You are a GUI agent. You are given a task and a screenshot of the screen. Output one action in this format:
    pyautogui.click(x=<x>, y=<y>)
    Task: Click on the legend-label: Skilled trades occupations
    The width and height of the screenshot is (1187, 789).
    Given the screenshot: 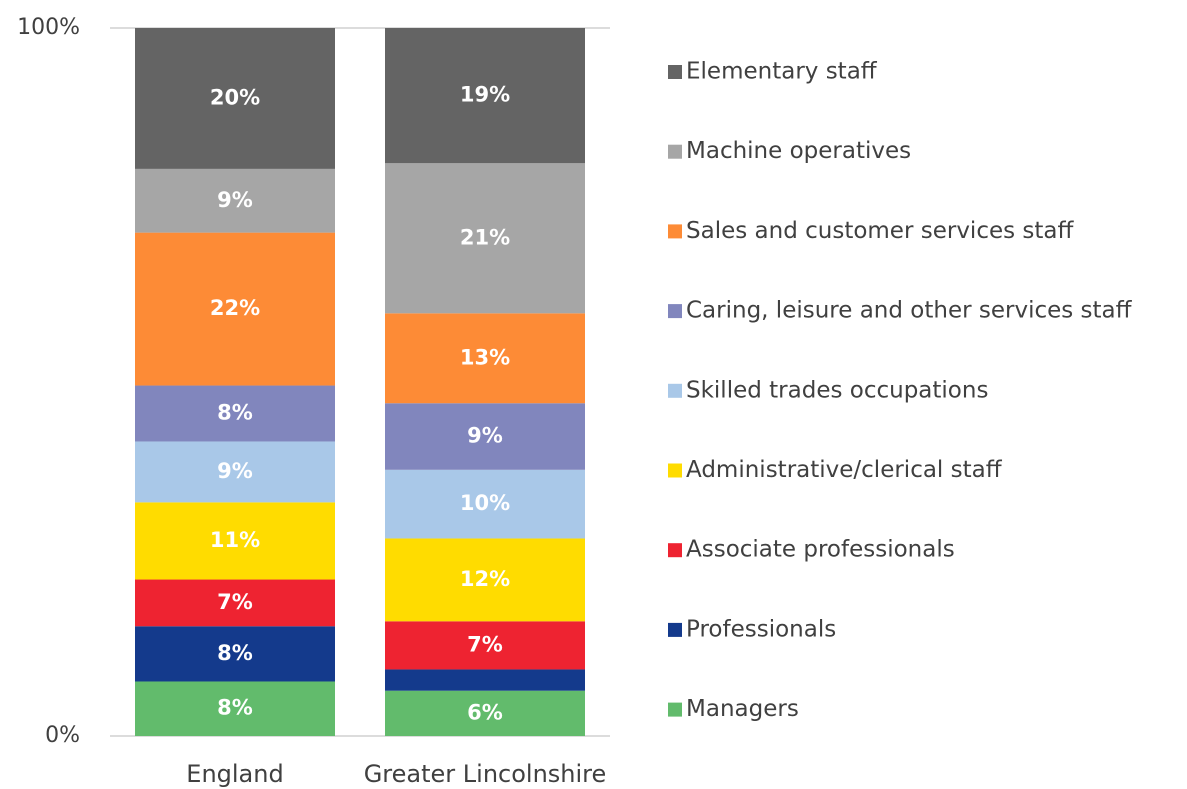 What is the action you would take?
    pyautogui.click(x=837, y=390)
    